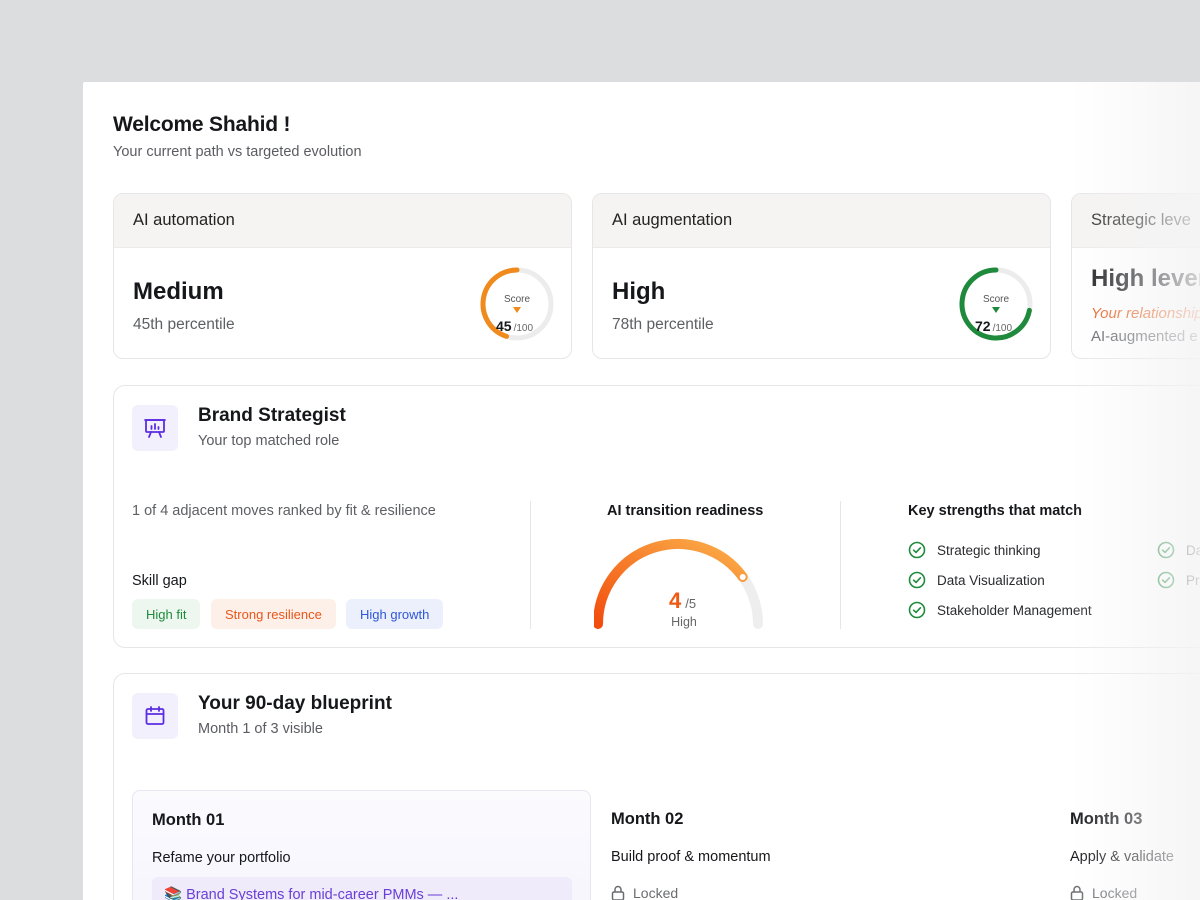  I want to click on score-value: 45/100, so click(514, 326).